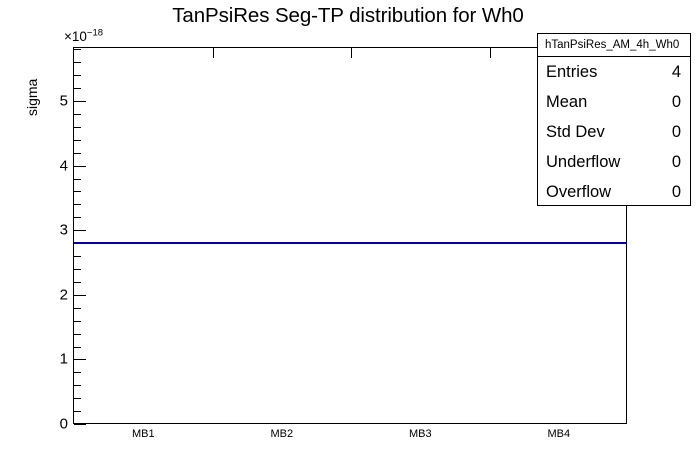 The image size is (696, 472). Describe the element at coordinates (676, 71) in the screenshot. I see `stats-value: 4` at that location.